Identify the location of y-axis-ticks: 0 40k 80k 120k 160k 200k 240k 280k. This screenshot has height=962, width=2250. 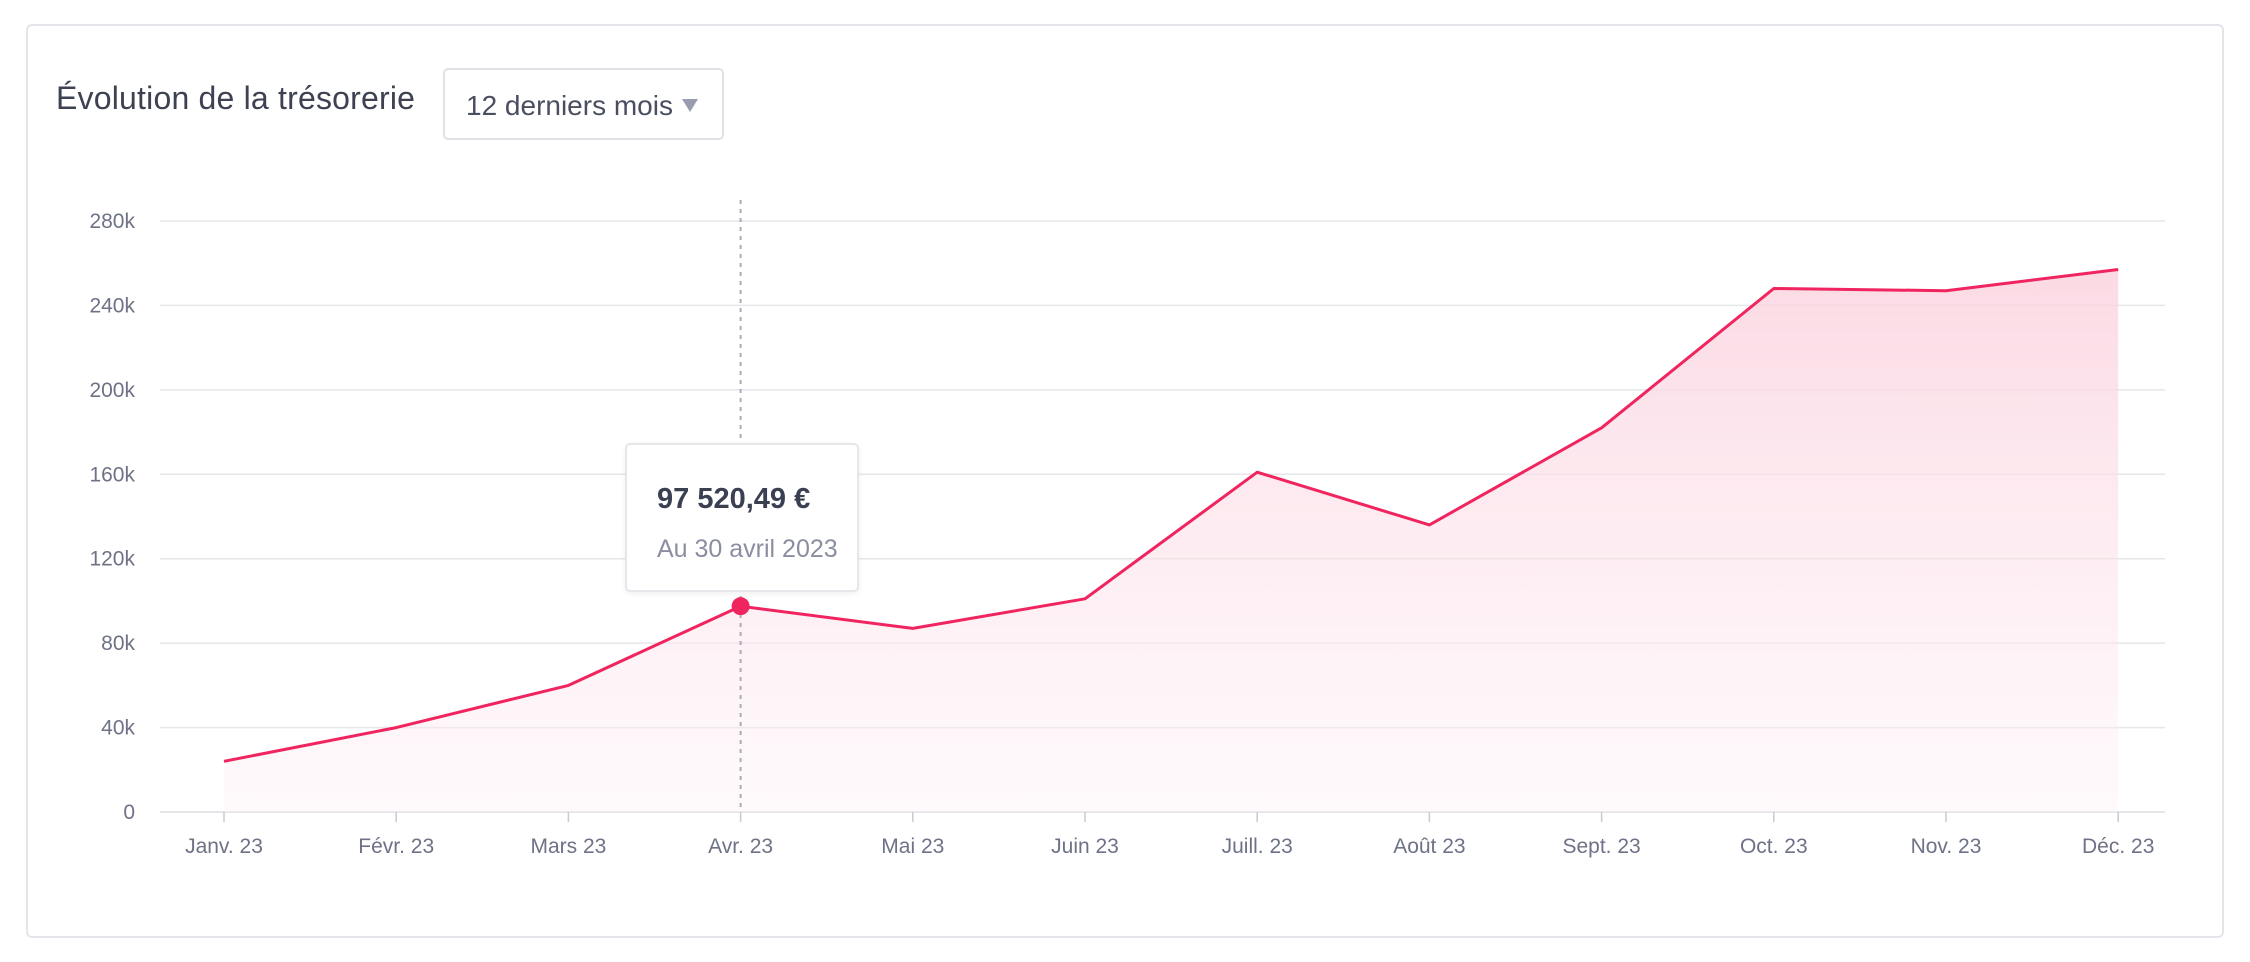
(112, 517).